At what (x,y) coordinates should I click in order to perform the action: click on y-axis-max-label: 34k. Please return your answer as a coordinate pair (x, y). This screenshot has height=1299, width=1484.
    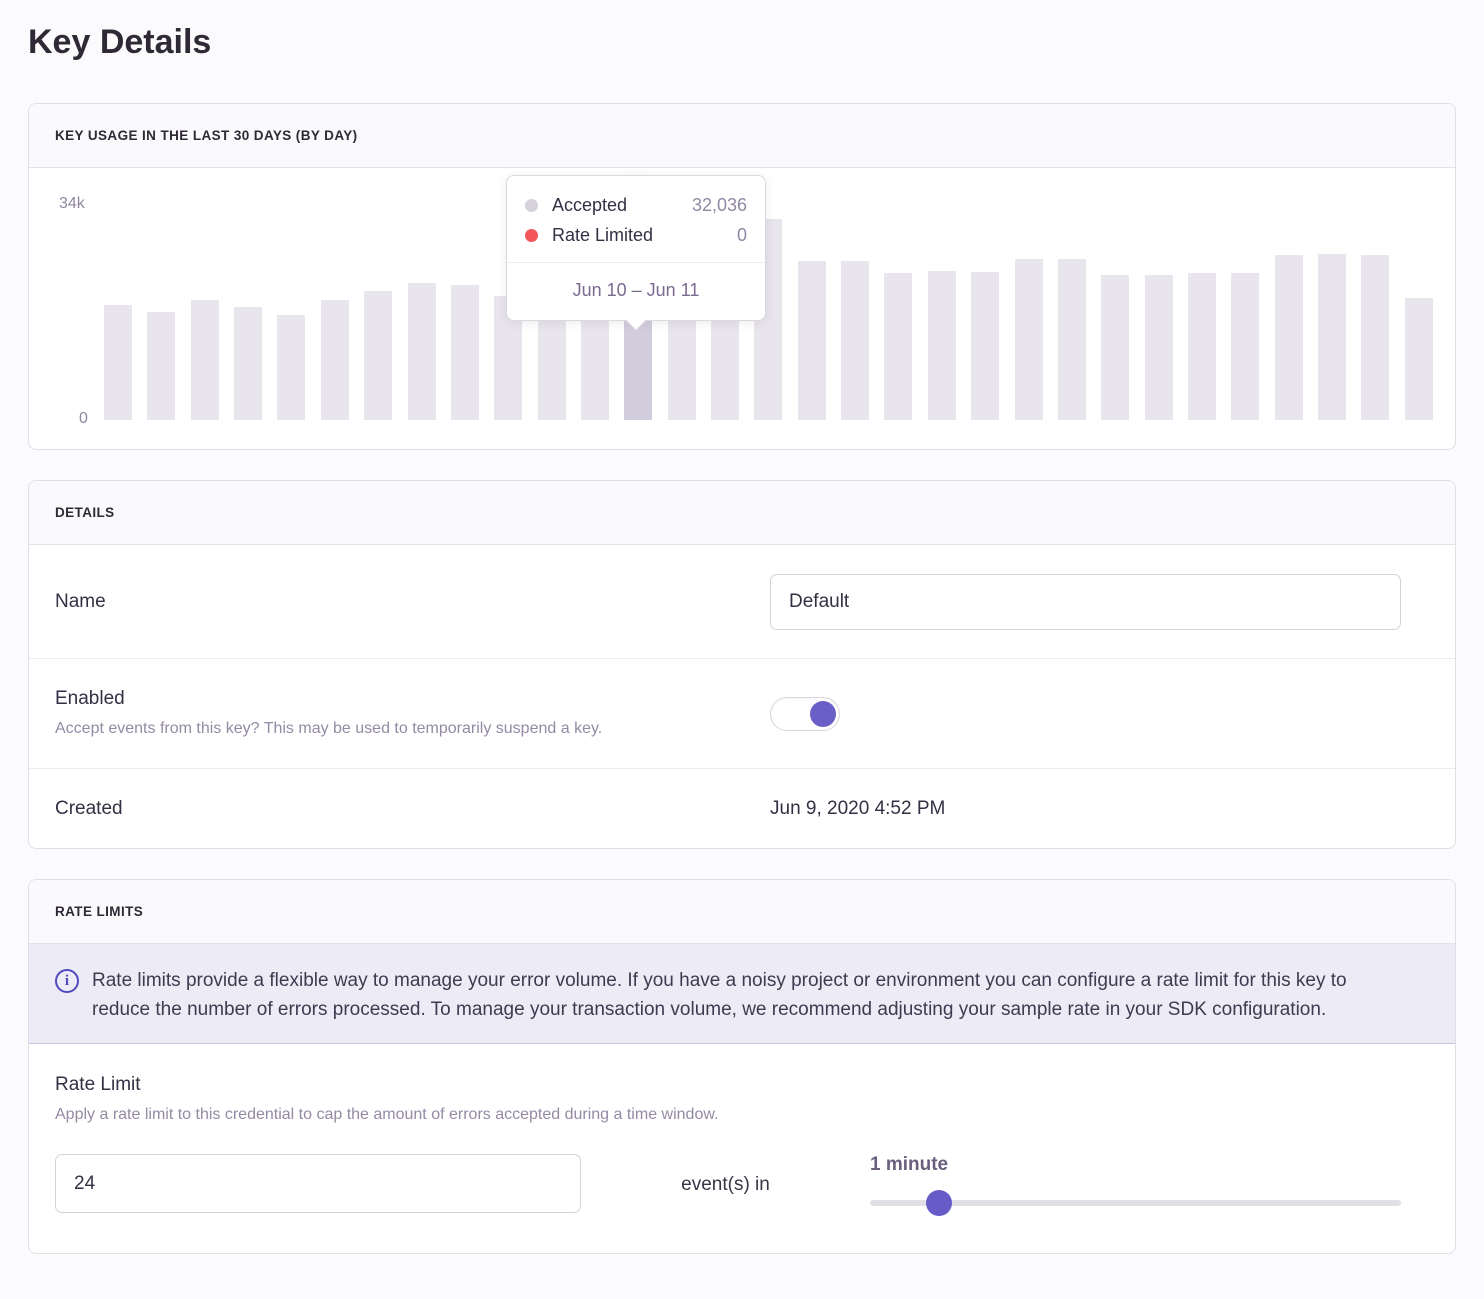
    Looking at the image, I should click on (72, 203).